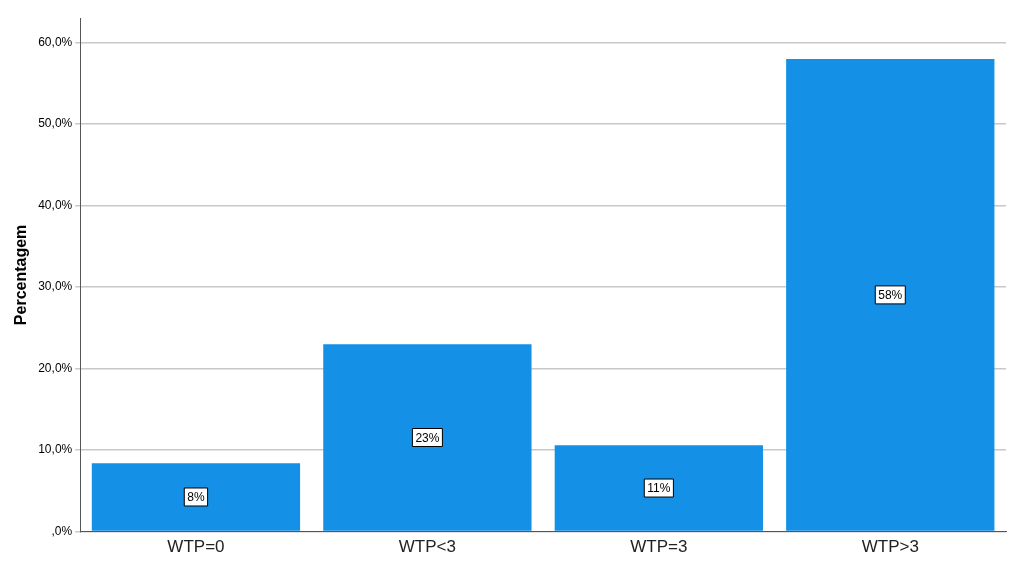 The height and width of the screenshot is (572, 1024). Describe the element at coordinates (21, 275) in the screenshot. I see `y-axis-title: Percentagem` at that location.